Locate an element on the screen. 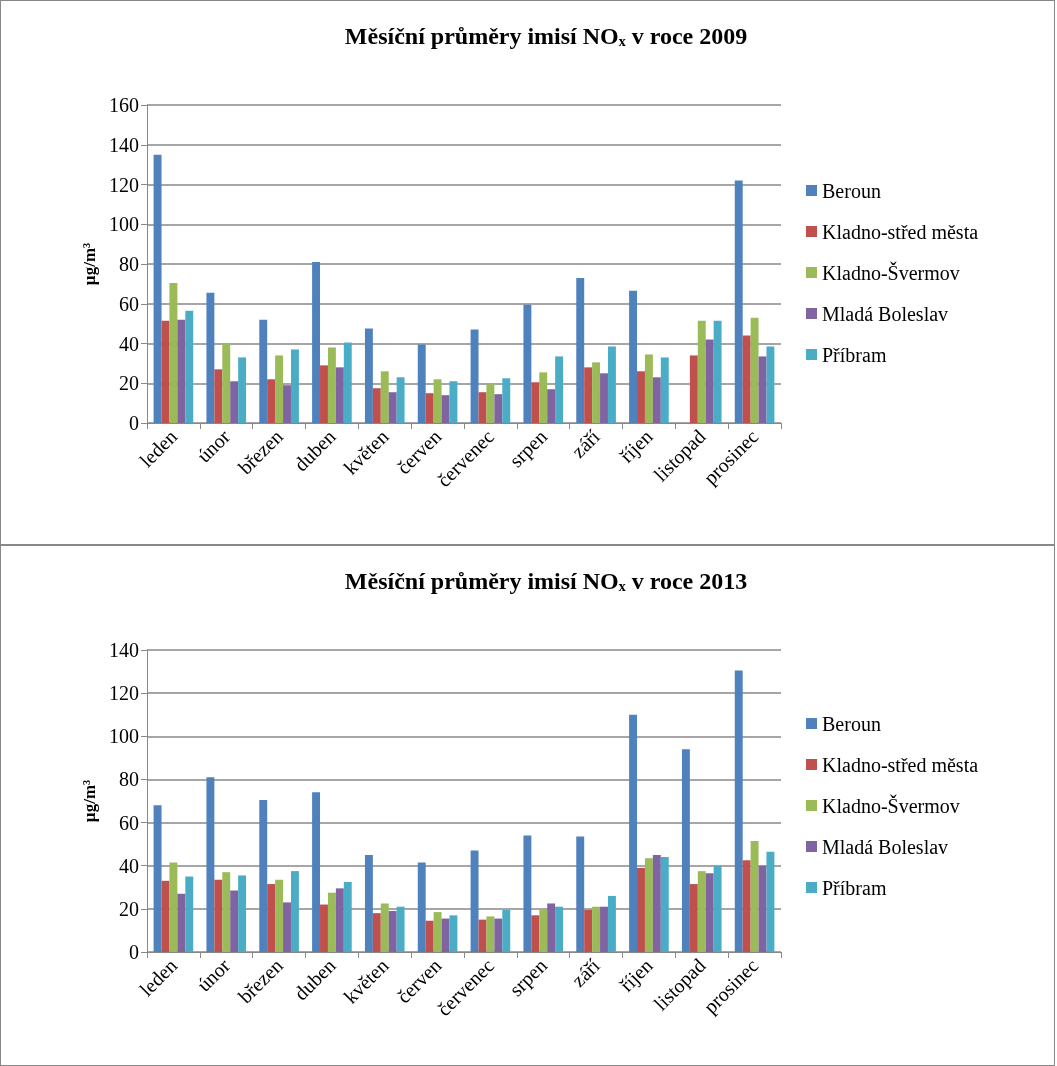 This screenshot has height=1066, width=1057. y-tick-label: 60 is located at coordinates (129, 822).